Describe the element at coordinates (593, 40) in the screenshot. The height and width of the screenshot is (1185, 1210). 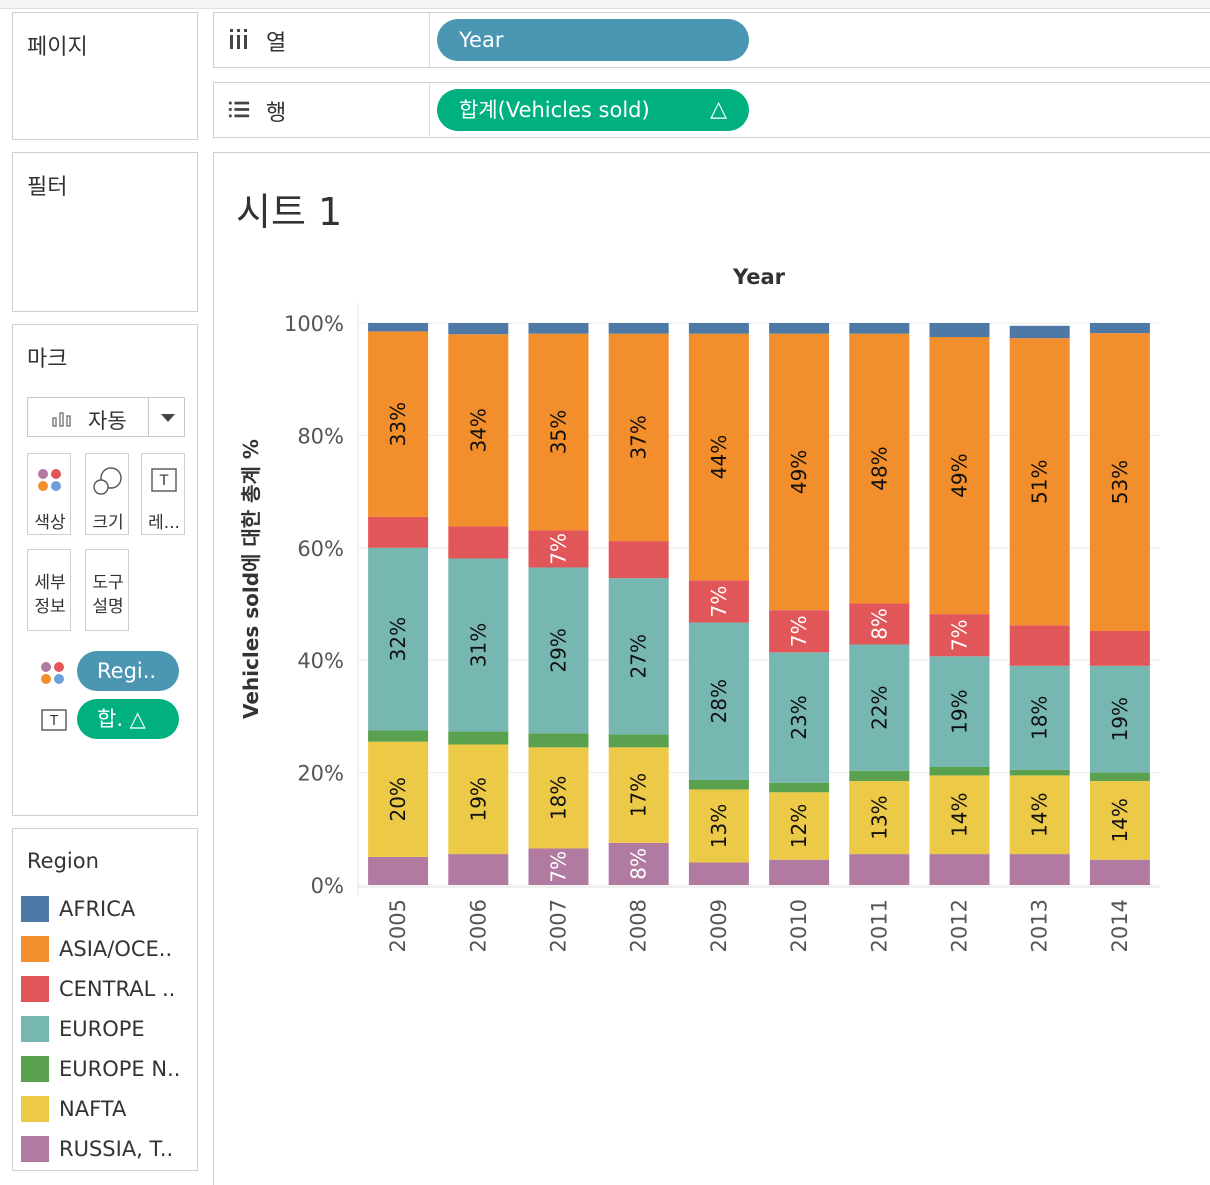
I see `year-pill: Year` at that location.